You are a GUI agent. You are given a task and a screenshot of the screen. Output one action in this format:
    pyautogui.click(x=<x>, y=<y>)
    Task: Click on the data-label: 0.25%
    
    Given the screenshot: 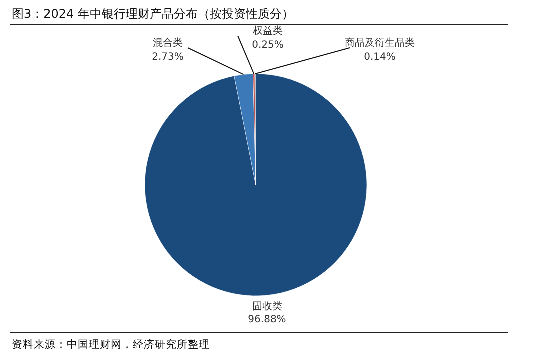 What is the action you would take?
    pyautogui.click(x=268, y=45)
    